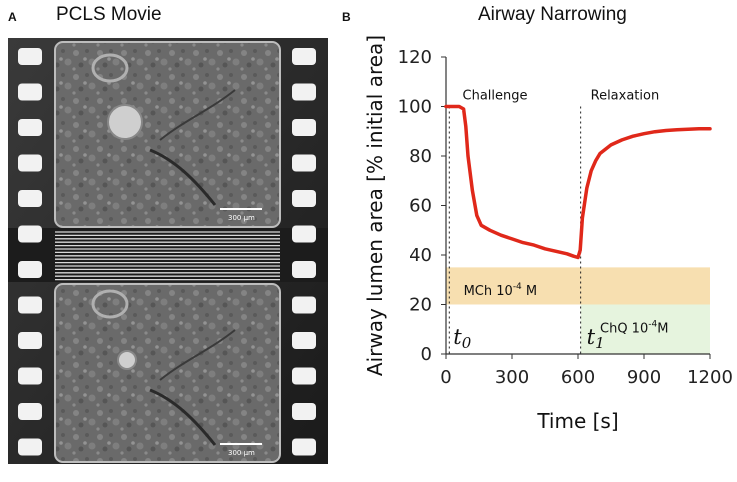 This screenshot has height=482, width=737. Describe the element at coordinates (415, 57) in the screenshot. I see `y-tick-label: 120` at that location.